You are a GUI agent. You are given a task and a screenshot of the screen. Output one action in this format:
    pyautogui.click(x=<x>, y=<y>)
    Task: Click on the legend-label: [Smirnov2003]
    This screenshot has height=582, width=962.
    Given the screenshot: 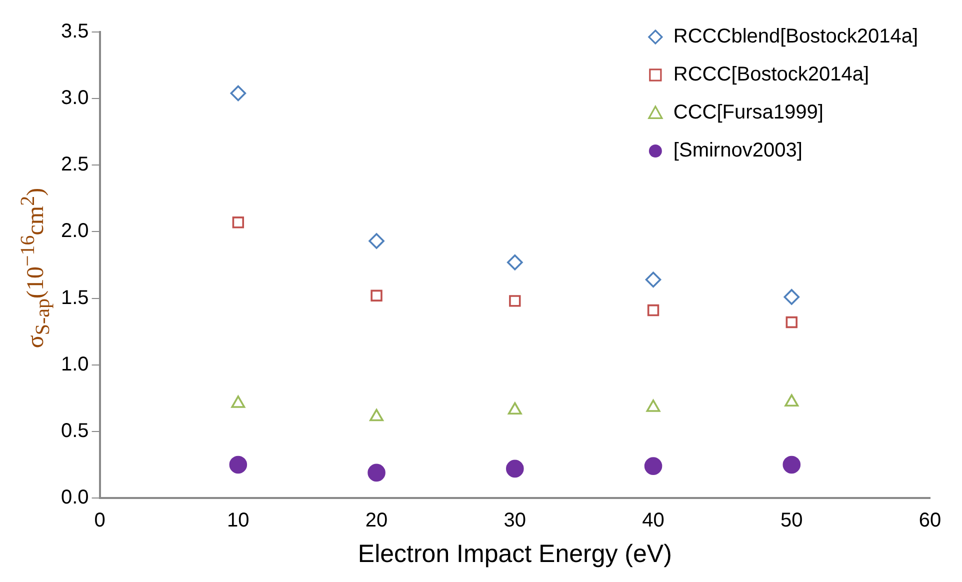 What is the action you would take?
    pyautogui.click(x=737, y=151)
    